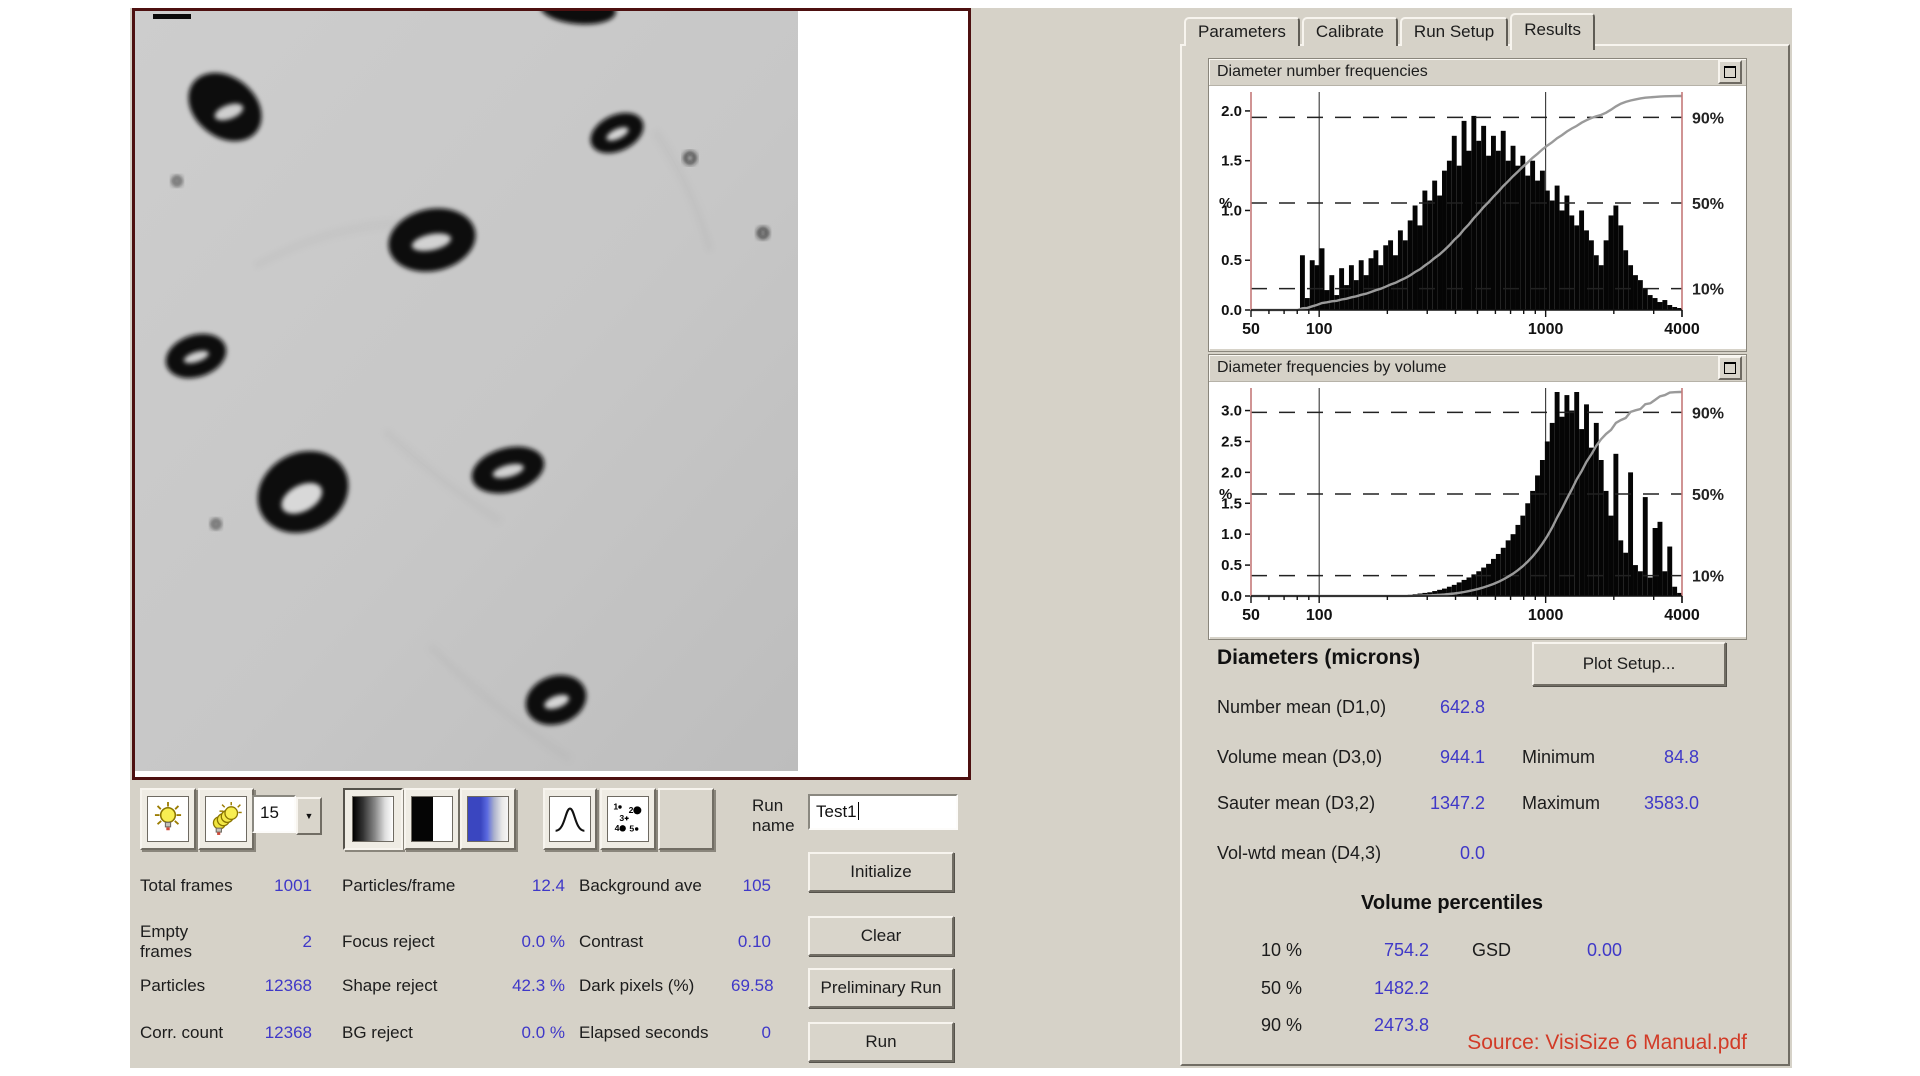 This screenshot has width=1920, height=1076. What do you see at coordinates (1242, 31) in the screenshot?
I see `tab-parameters: Parameters` at bounding box center [1242, 31].